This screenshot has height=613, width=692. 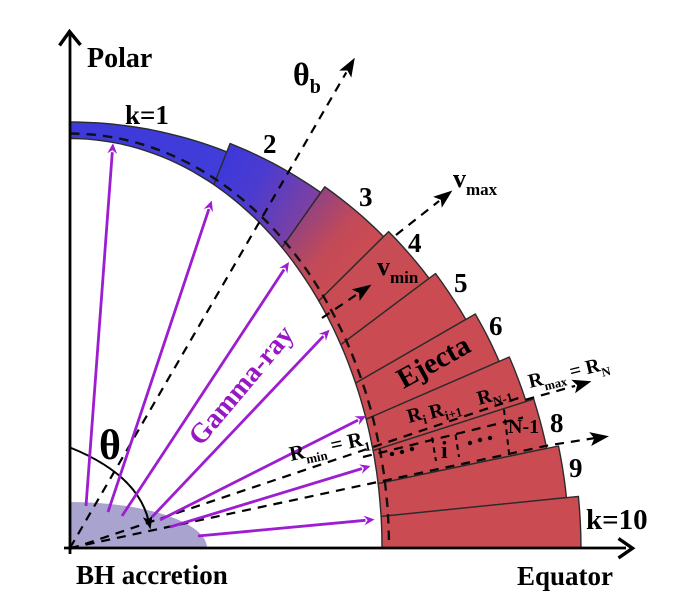 I want to click on svg-text: 2, so click(x=270, y=144).